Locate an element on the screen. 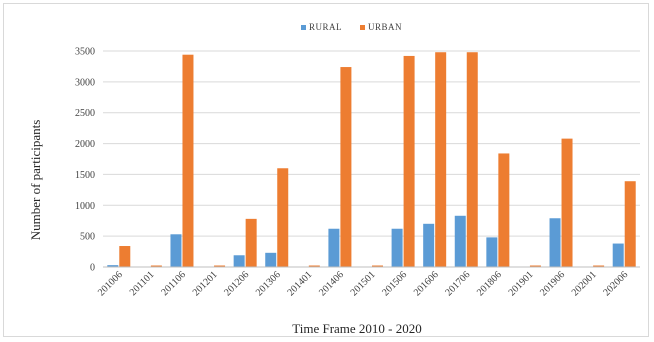  x-tick-label: 201506 is located at coordinates (394, 283).